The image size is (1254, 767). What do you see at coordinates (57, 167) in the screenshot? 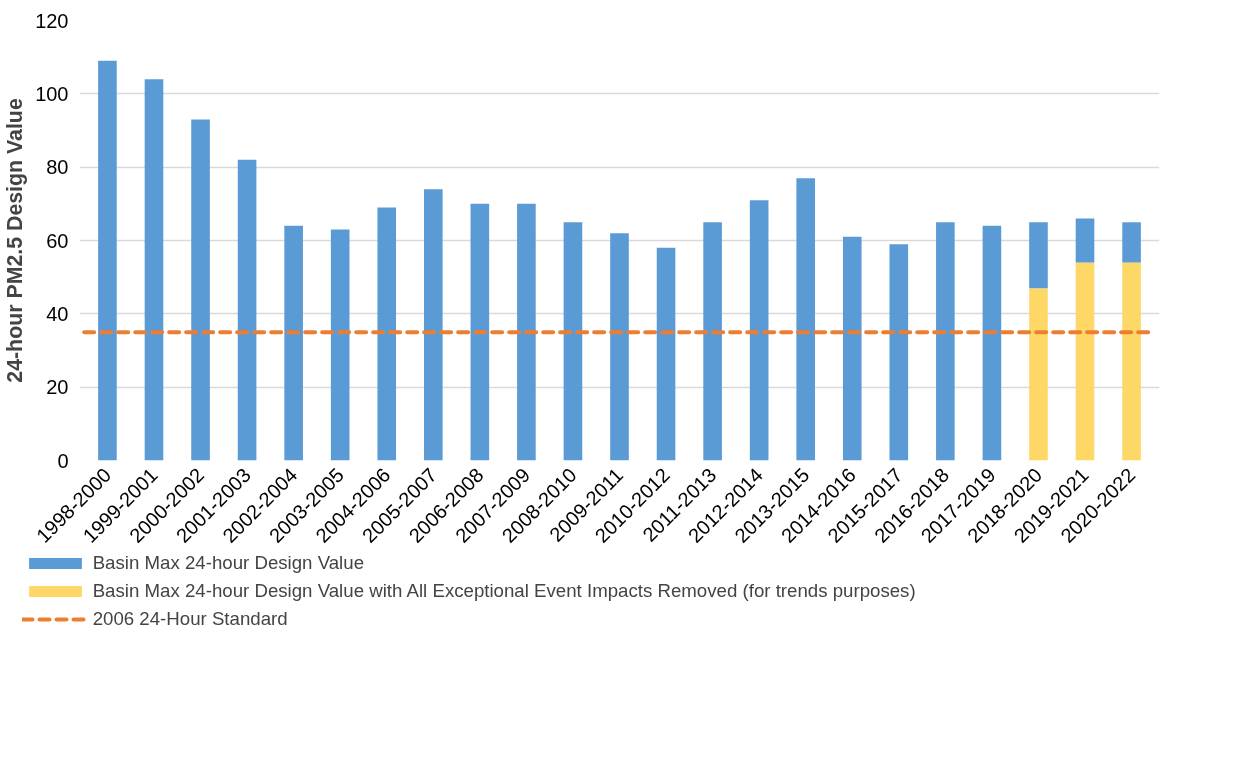
I see `y-tick-label: 80` at bounding box center [57, 167].